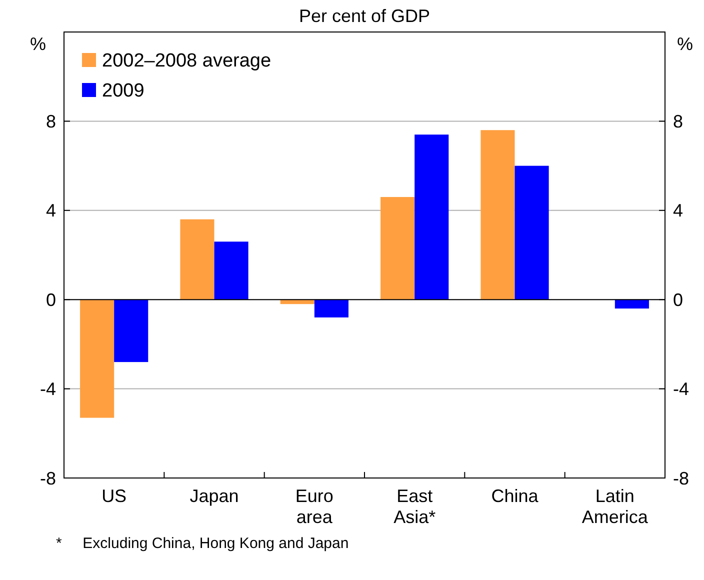 This screenshot has height=580, width=704. What do you see at coordinates (114, 496) in the screenshot?
I see `x-tick-label: US` at bounding box center [114, 496].